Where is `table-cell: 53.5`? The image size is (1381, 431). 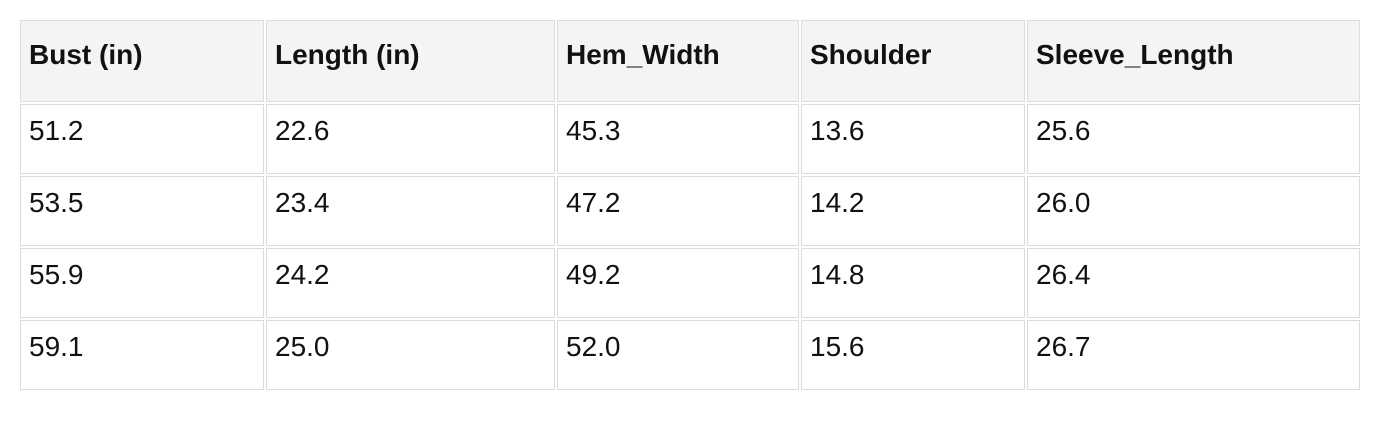 table-cell: 53.5 is located at coordinates (142, 211).